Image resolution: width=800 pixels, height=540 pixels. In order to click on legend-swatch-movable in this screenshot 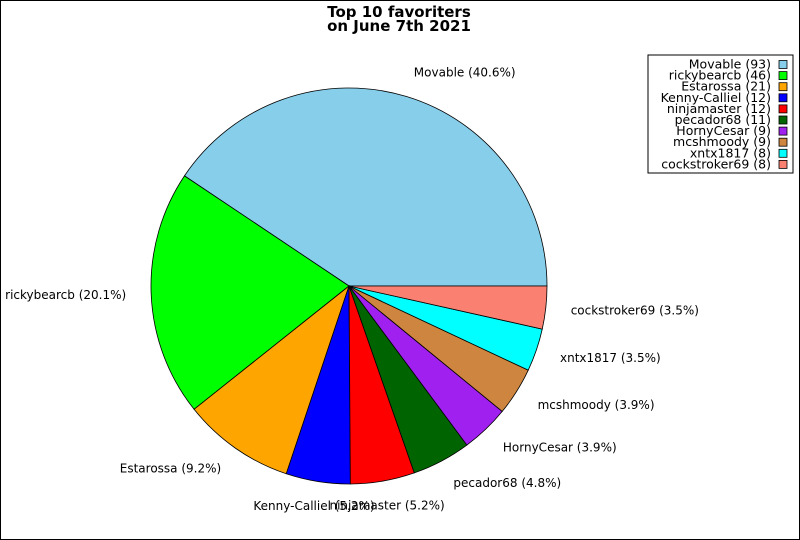, I will do `click(783, 64)`.